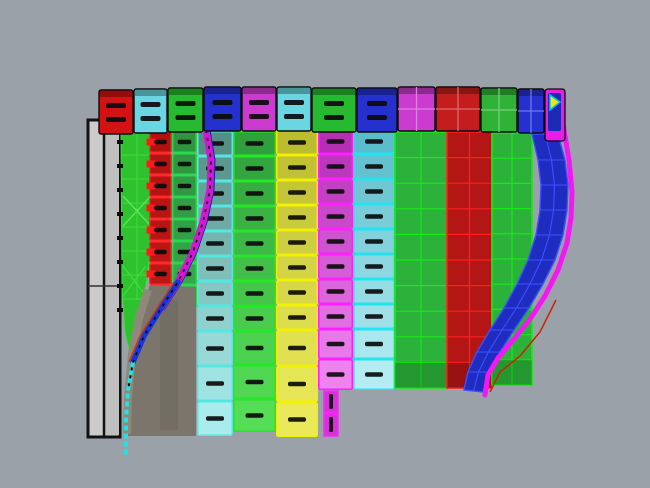  What do you see at coordinates (297, 283) in the screenshot?
I see `panel-column-yellow` at bounding box center [297, 283].